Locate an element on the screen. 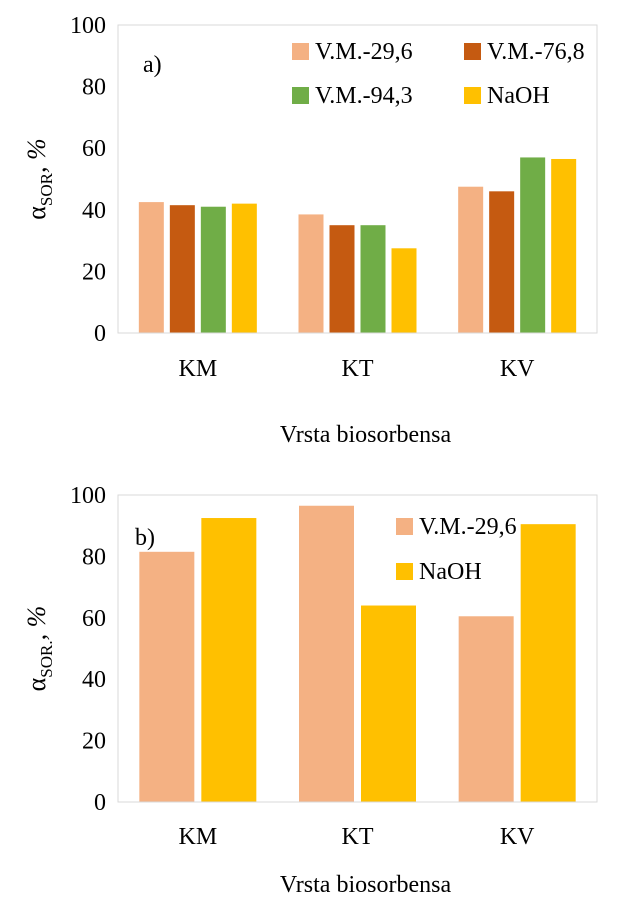 The width and height of the screenshot is (617, 901). panel-label: a) is located at coordinates (152, 65).